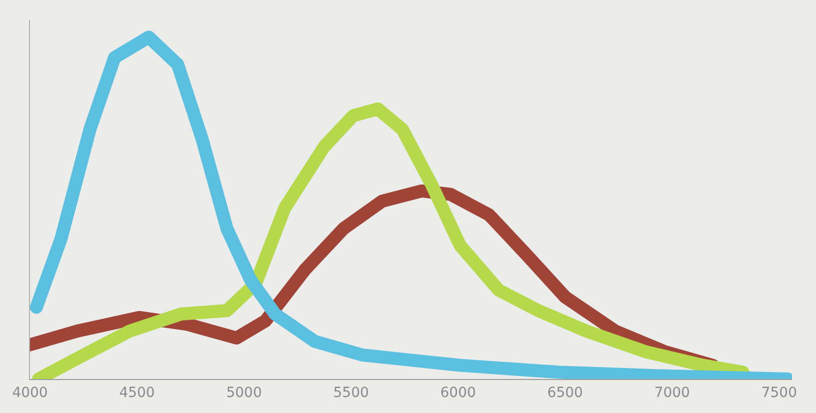 The width and height of the screenshot is (816, 413). Describe the element at coordinates (565, 392) in the screenshot. I see `x-tick-label: 6500` at that location.